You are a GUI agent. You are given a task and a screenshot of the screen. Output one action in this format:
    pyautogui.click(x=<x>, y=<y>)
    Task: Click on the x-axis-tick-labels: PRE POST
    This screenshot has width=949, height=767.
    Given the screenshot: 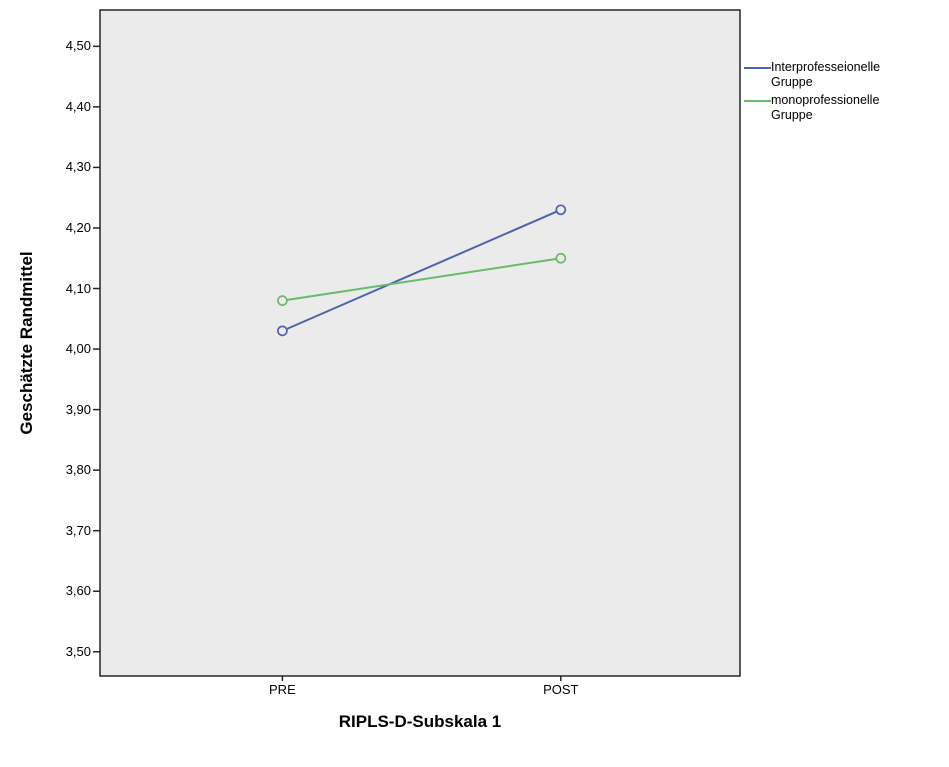 What is the action you would take?
    pyautogui.click(x=474, y=692)
    